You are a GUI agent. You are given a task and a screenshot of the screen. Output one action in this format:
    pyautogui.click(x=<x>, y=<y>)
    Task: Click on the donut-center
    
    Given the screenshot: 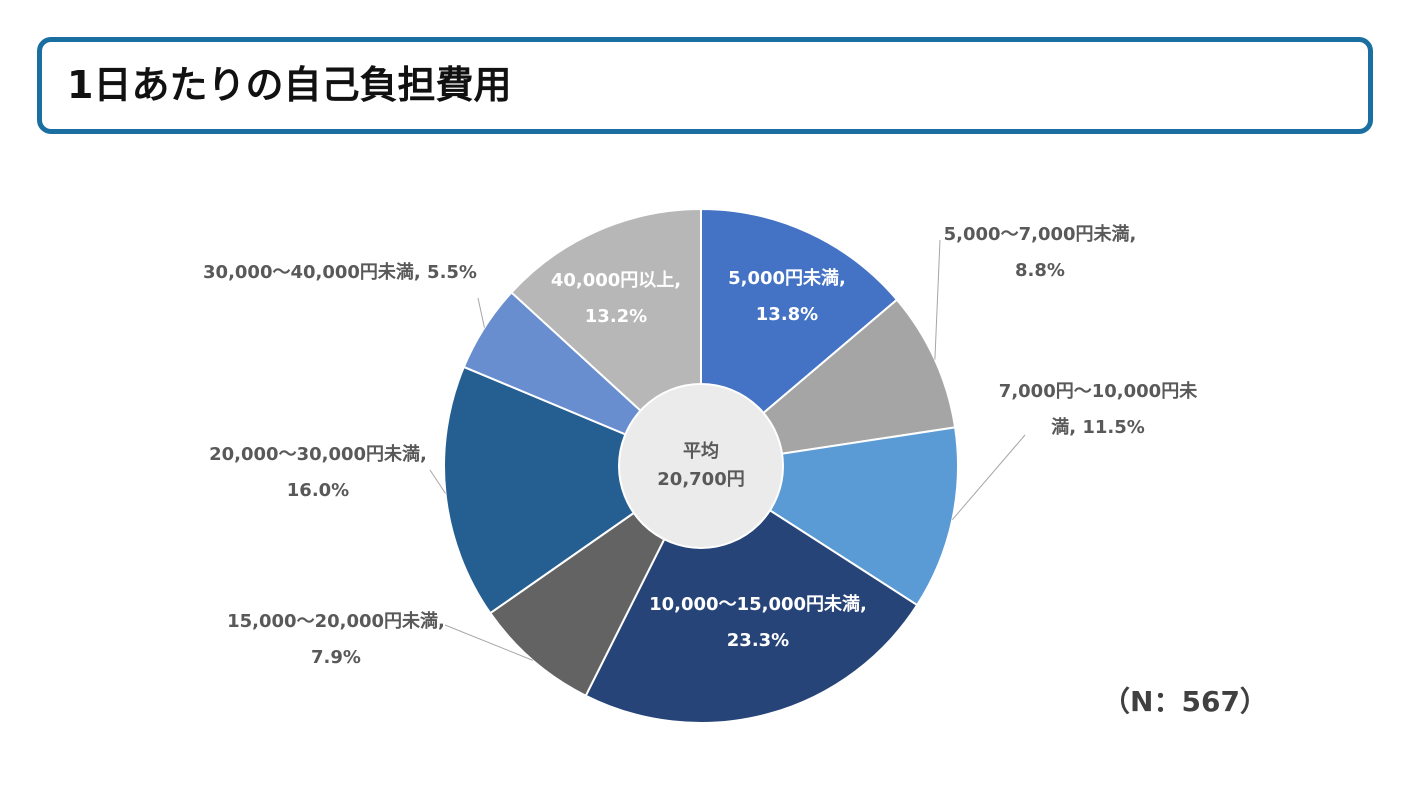 What is the action you would take?
    pyautogui.click(x=701, y=466)
    